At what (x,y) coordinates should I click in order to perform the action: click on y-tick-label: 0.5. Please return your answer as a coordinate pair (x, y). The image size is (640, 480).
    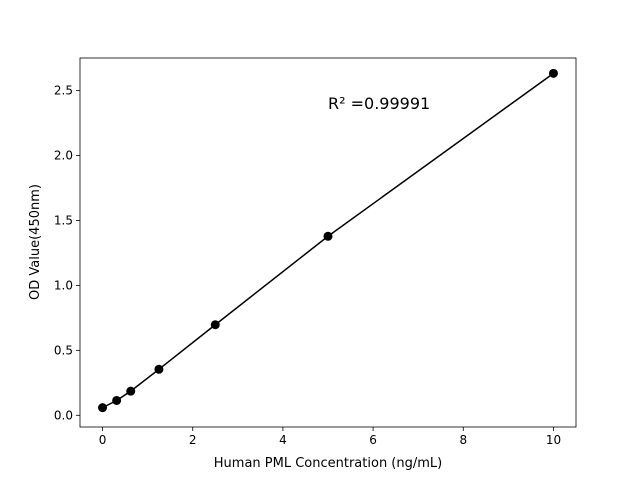
    Looking at the image, I should click on (63, 350).